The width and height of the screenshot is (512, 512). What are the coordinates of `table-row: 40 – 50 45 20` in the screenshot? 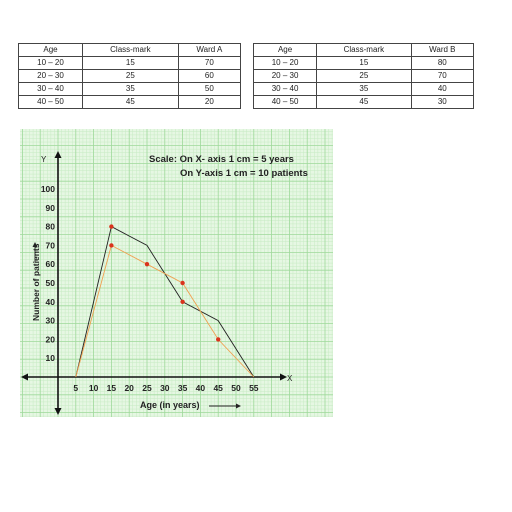 It's located at (130, 102).